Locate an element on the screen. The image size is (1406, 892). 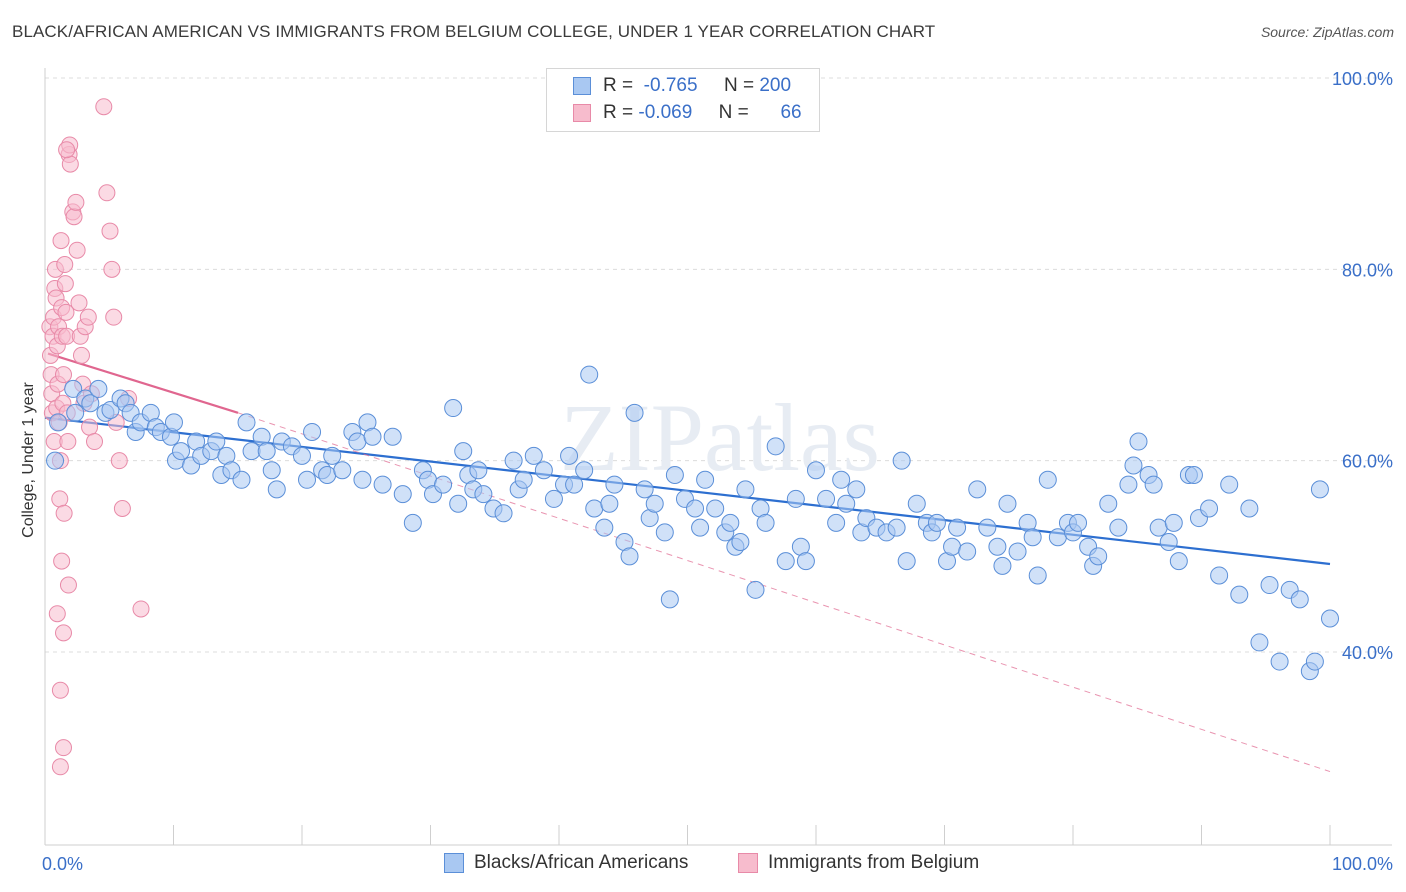
legend-swatch-pink is located at coordinates (582, 113).